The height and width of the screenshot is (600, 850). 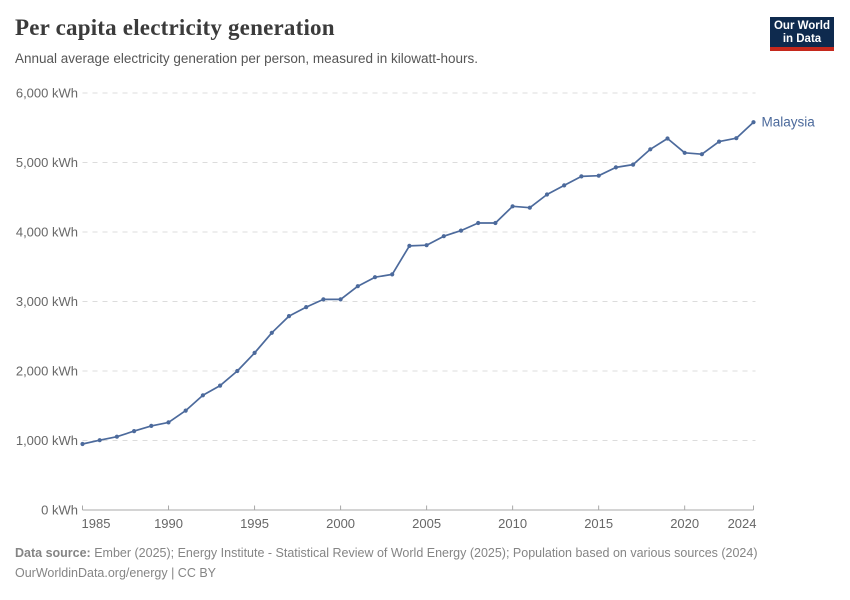 What do you see at coordinates (598, 523) in the screenshot?
I see `x-tick-label: 2015` at bounding box center [598, 523].